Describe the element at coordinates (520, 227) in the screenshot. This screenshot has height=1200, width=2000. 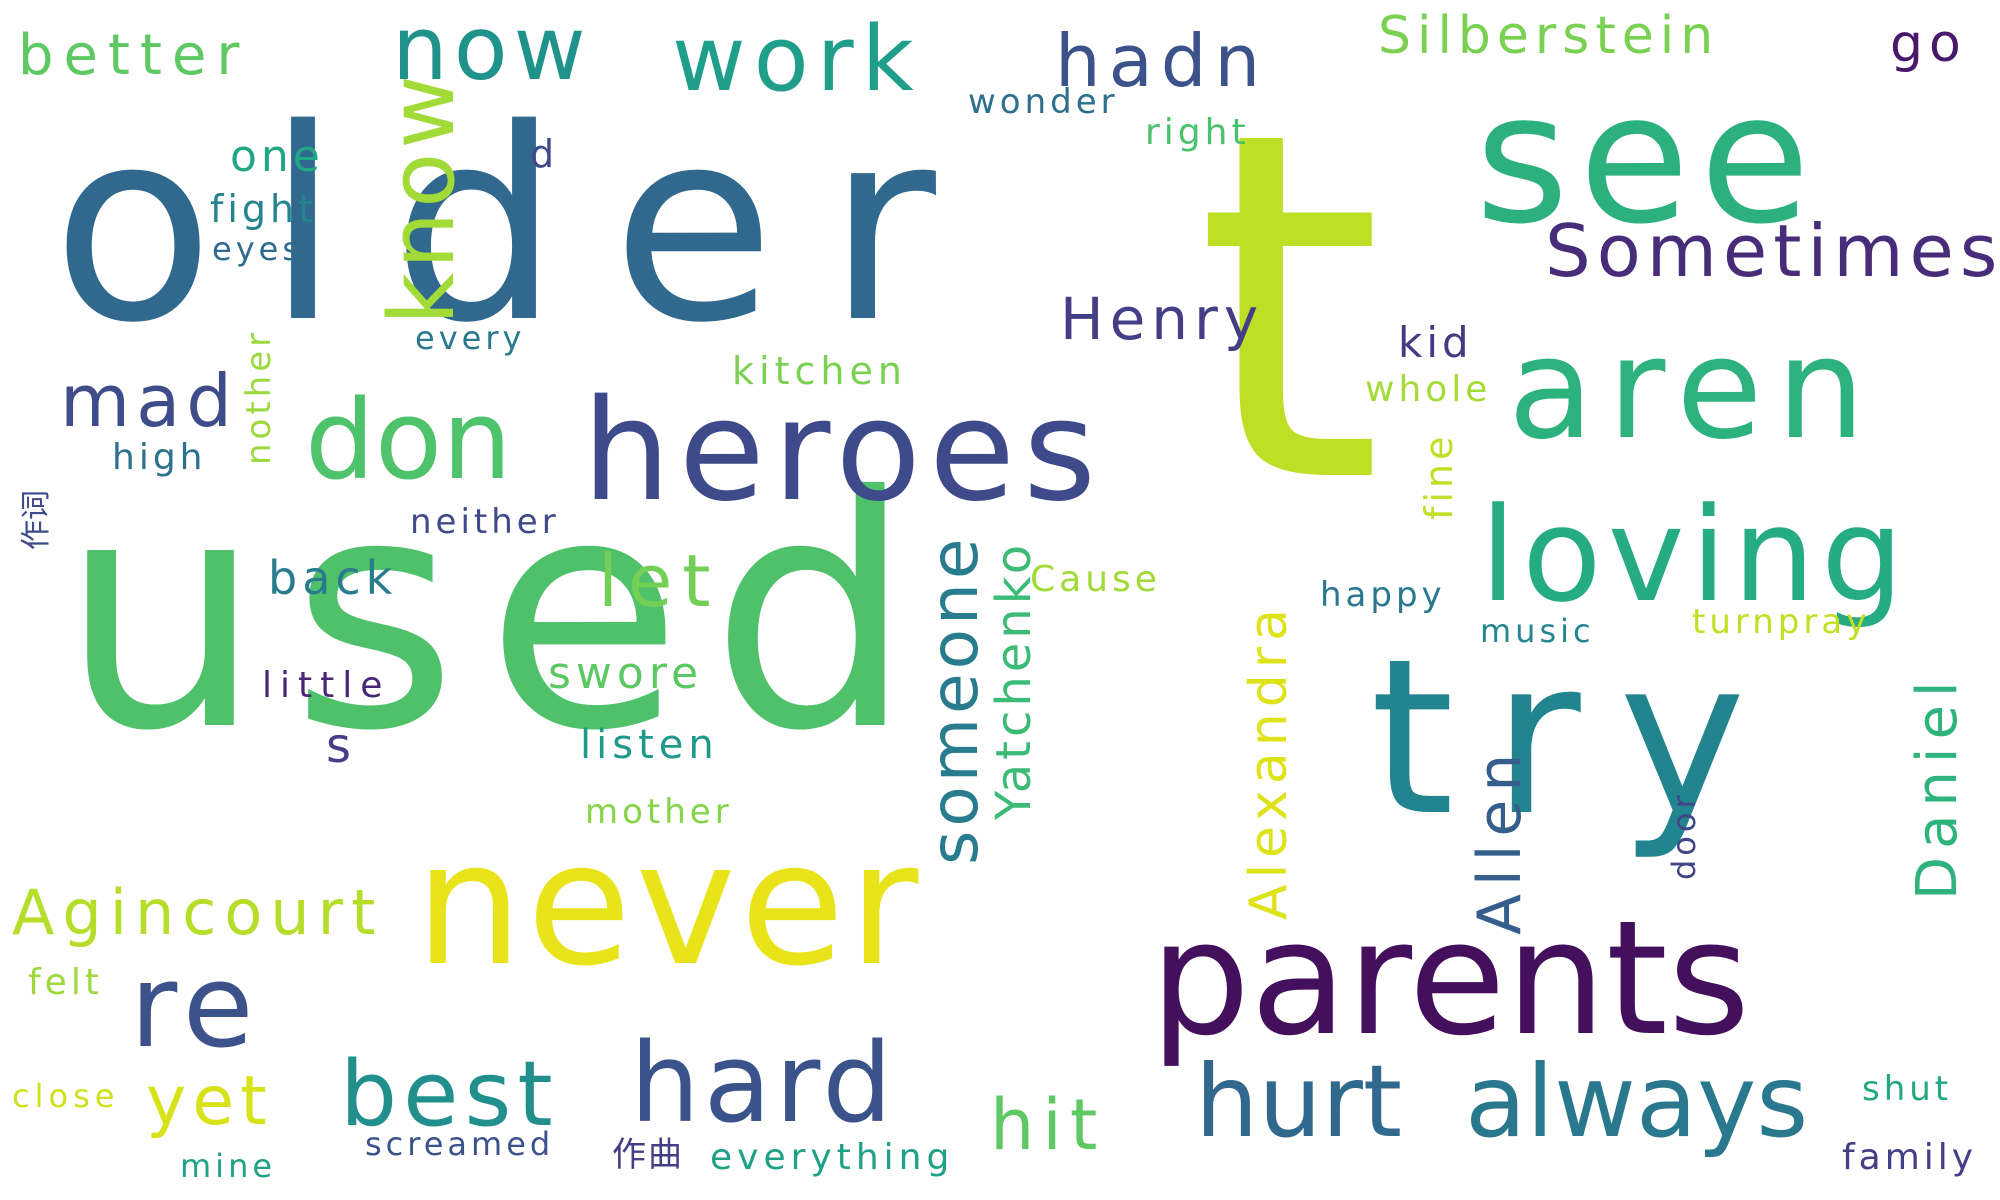
I see `word-older: older` at that location.